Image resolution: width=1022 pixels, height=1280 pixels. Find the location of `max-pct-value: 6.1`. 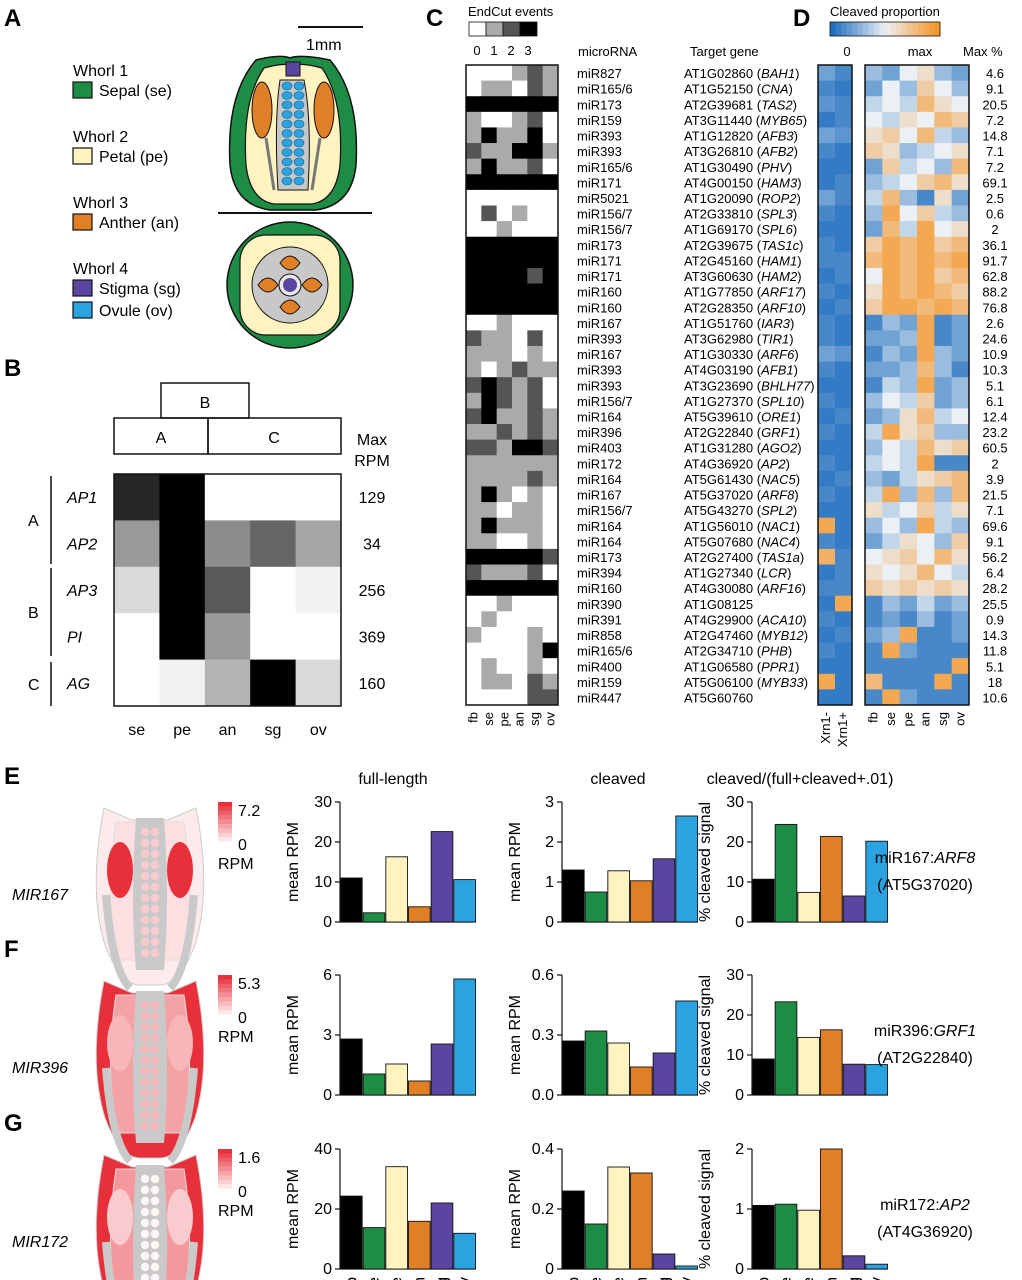

max-pct-value: 6.1 is located at coordinates (995, 401).